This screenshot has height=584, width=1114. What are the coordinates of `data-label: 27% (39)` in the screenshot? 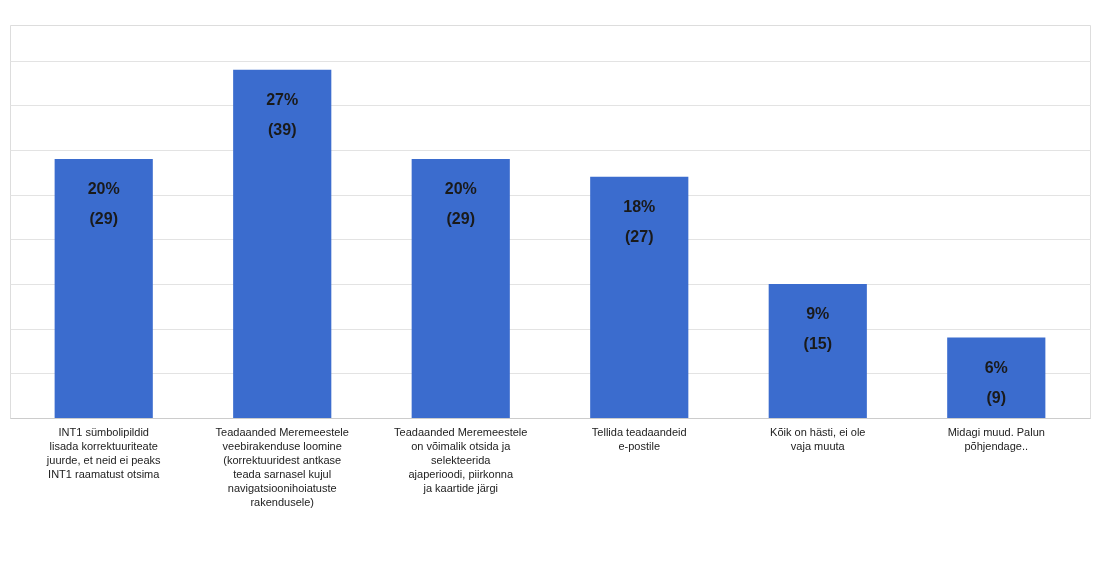 It's located at (282, 114).